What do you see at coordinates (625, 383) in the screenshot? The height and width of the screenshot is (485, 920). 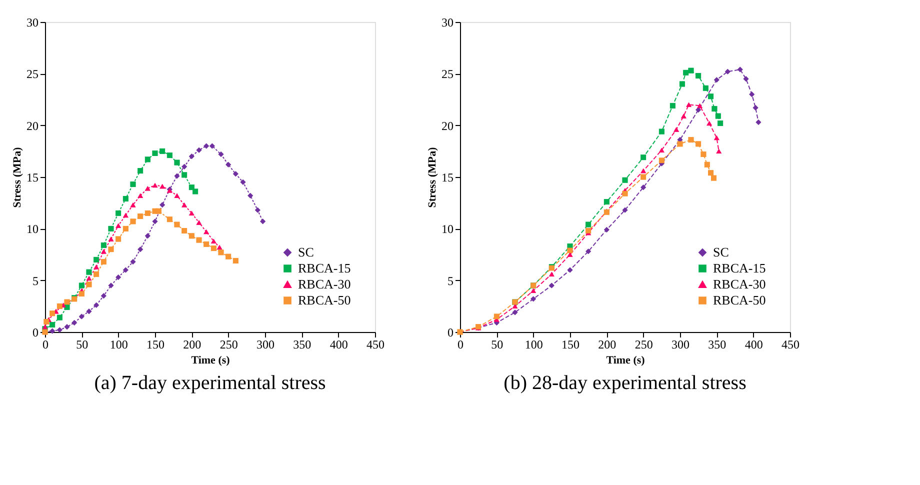 I see `text: (b) 28-day experimental stress` at bounding box center [625, 383].